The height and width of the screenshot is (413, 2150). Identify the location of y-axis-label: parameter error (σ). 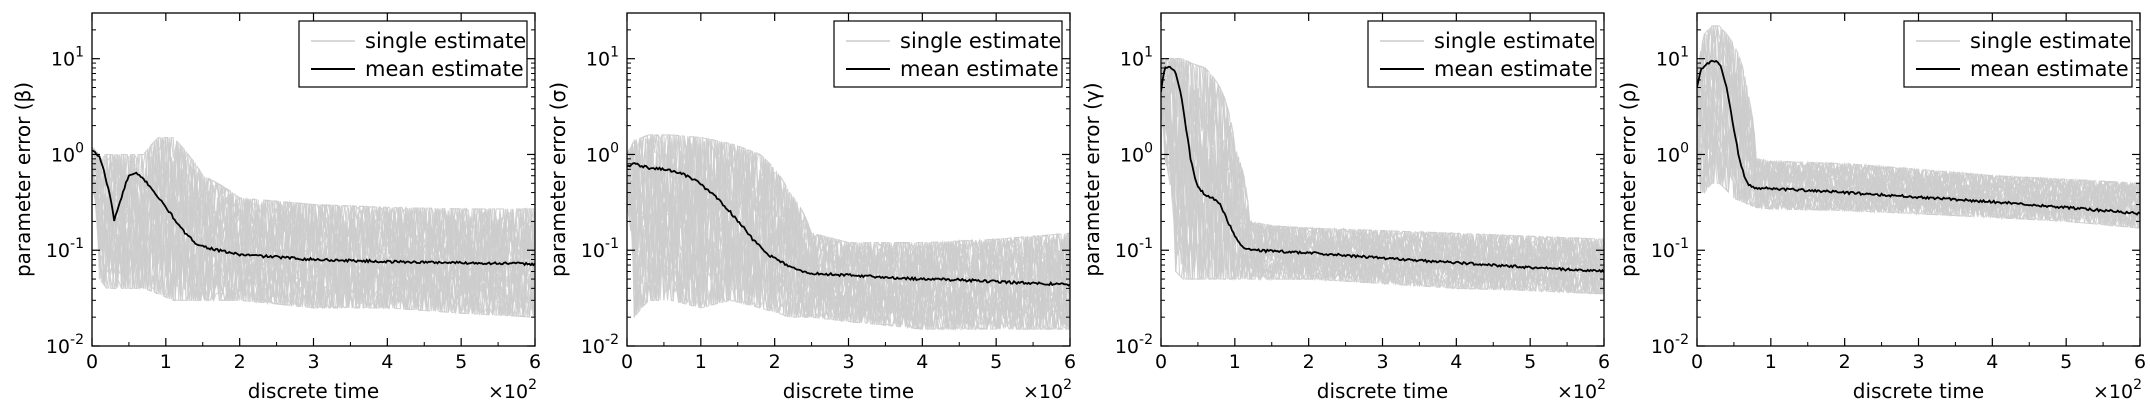
(558, 179).